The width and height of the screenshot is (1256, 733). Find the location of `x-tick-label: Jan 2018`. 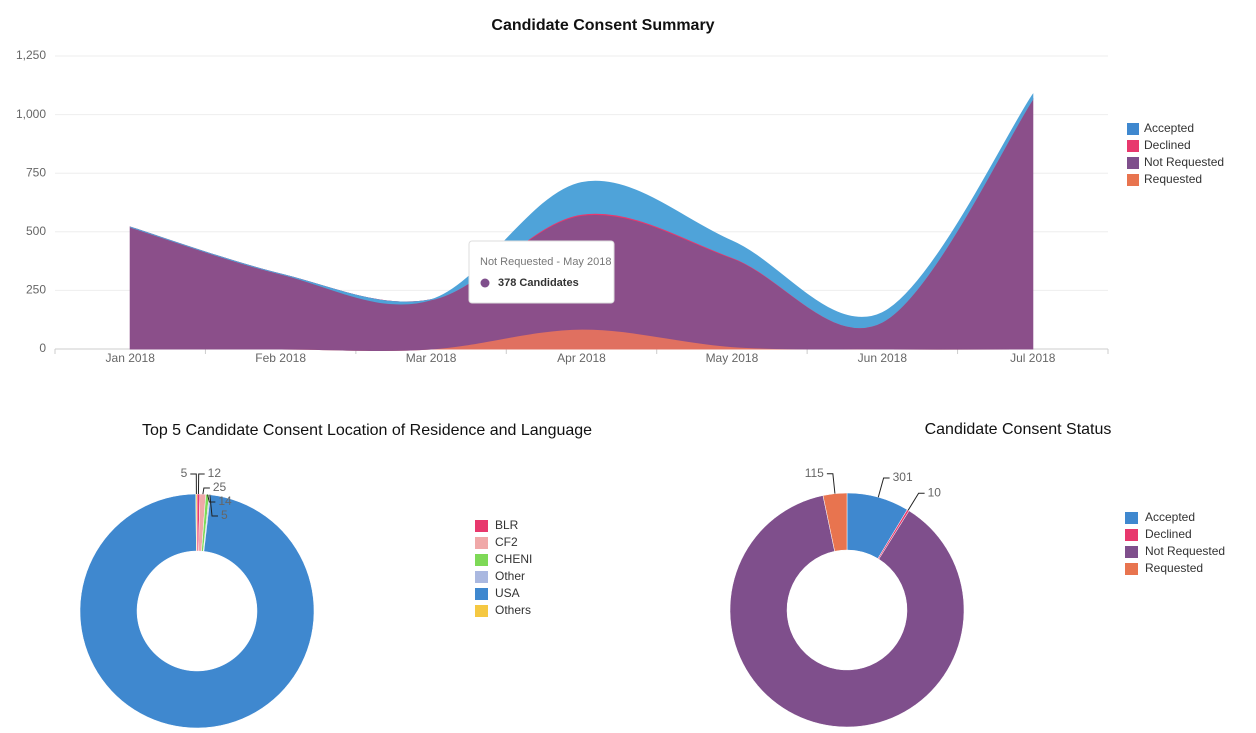

x-tick-label: Jan 2018 is located at coordinates (131, 358).